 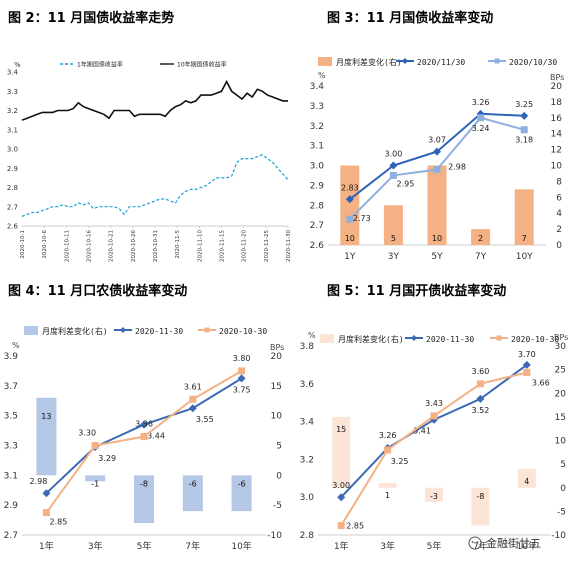 I want to click on fig2-y-tick: 2.7, so click(x=12, y=207).